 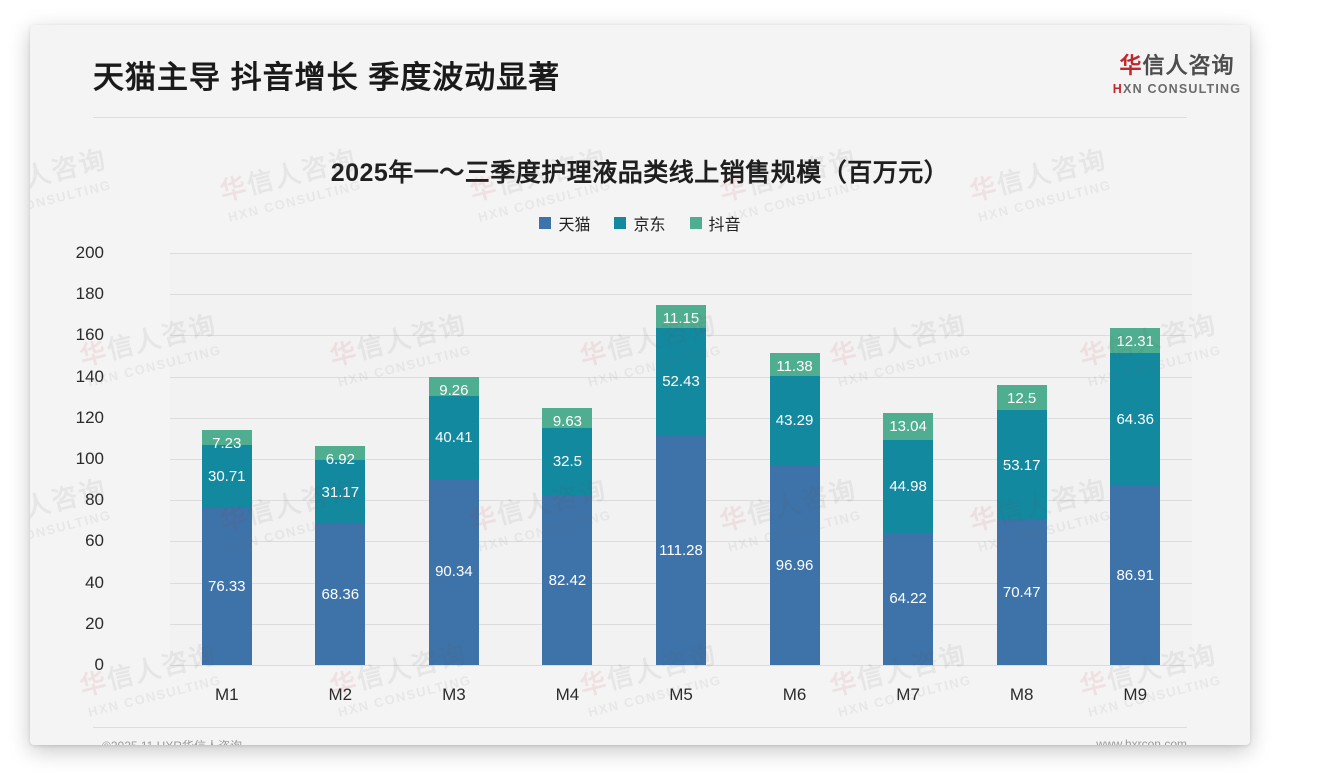 I want to click on bar-value-label: 111.28, so click(x=681, y=550).